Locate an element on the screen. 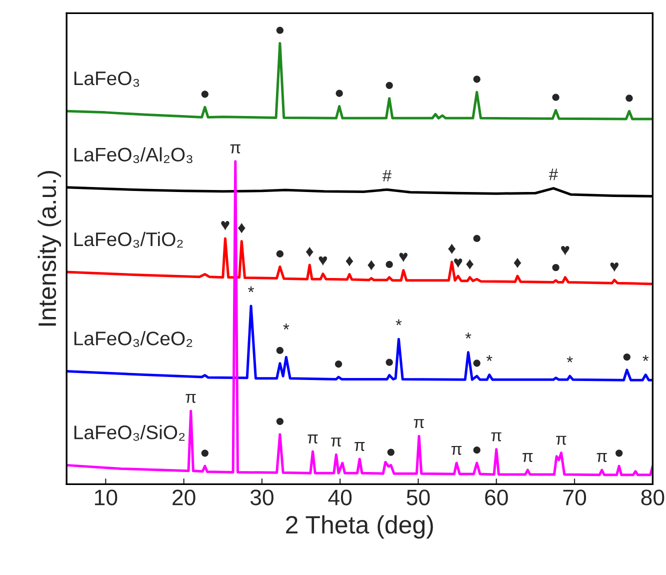  x-tick-label: 60 is located at coordinates (496, 498).